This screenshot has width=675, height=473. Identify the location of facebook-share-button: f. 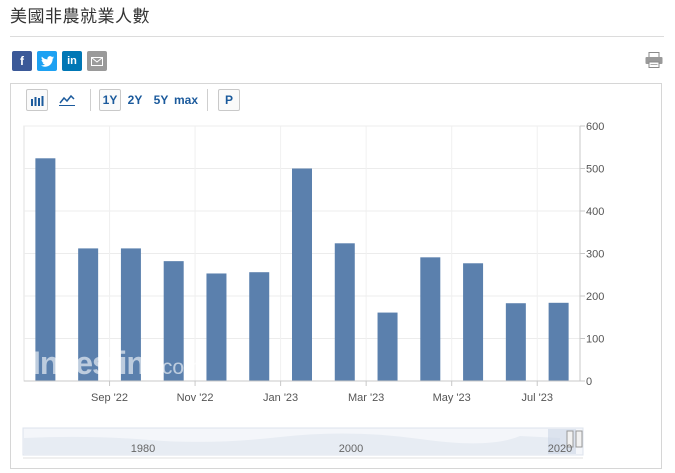
(22, 61).